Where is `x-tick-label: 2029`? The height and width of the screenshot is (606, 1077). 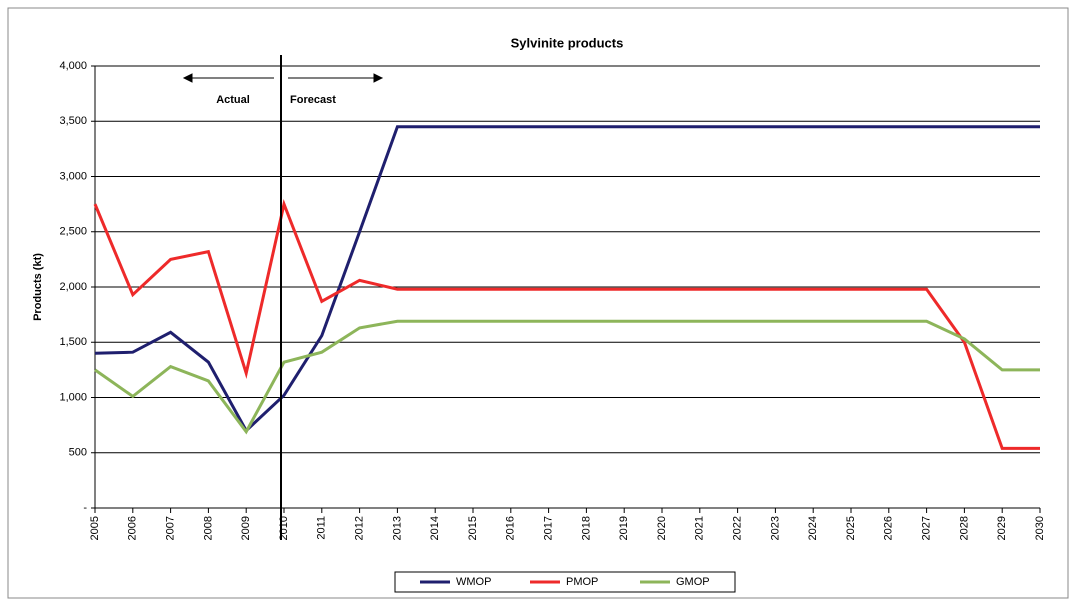
x-tick-label: 2029 is located at coordinates (1002, 528).